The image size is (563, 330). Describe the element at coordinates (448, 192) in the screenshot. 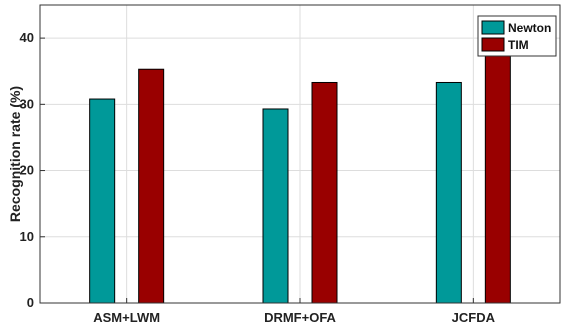

I see `bar-newton-jcfda` at that location.